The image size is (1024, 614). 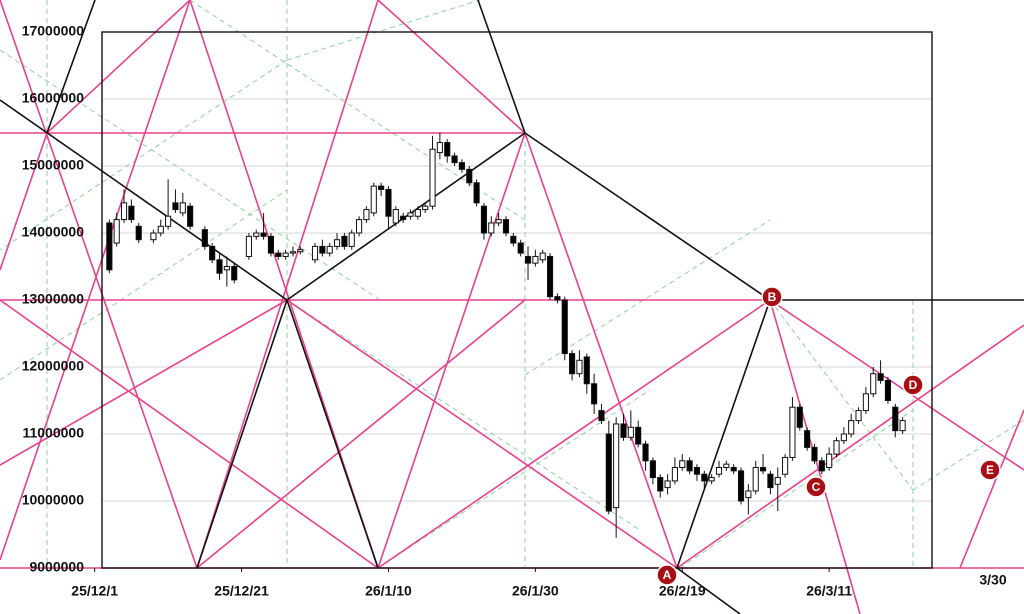 I want to click on y-tick-label: 10000000, so click(x=53, y=500).